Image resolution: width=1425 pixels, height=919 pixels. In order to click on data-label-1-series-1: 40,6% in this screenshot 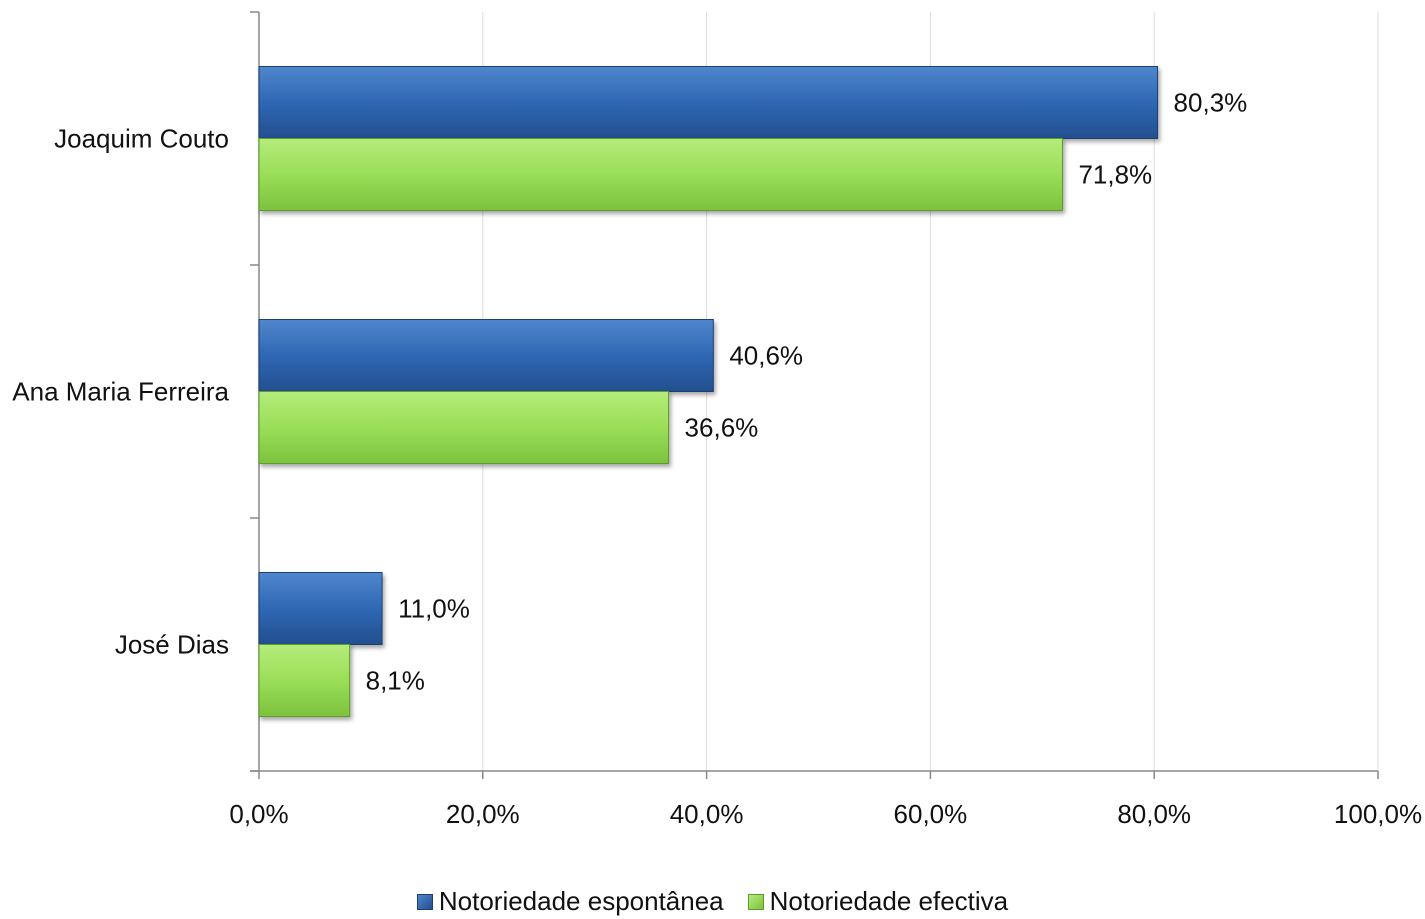, I will do `click(766, 356)`.